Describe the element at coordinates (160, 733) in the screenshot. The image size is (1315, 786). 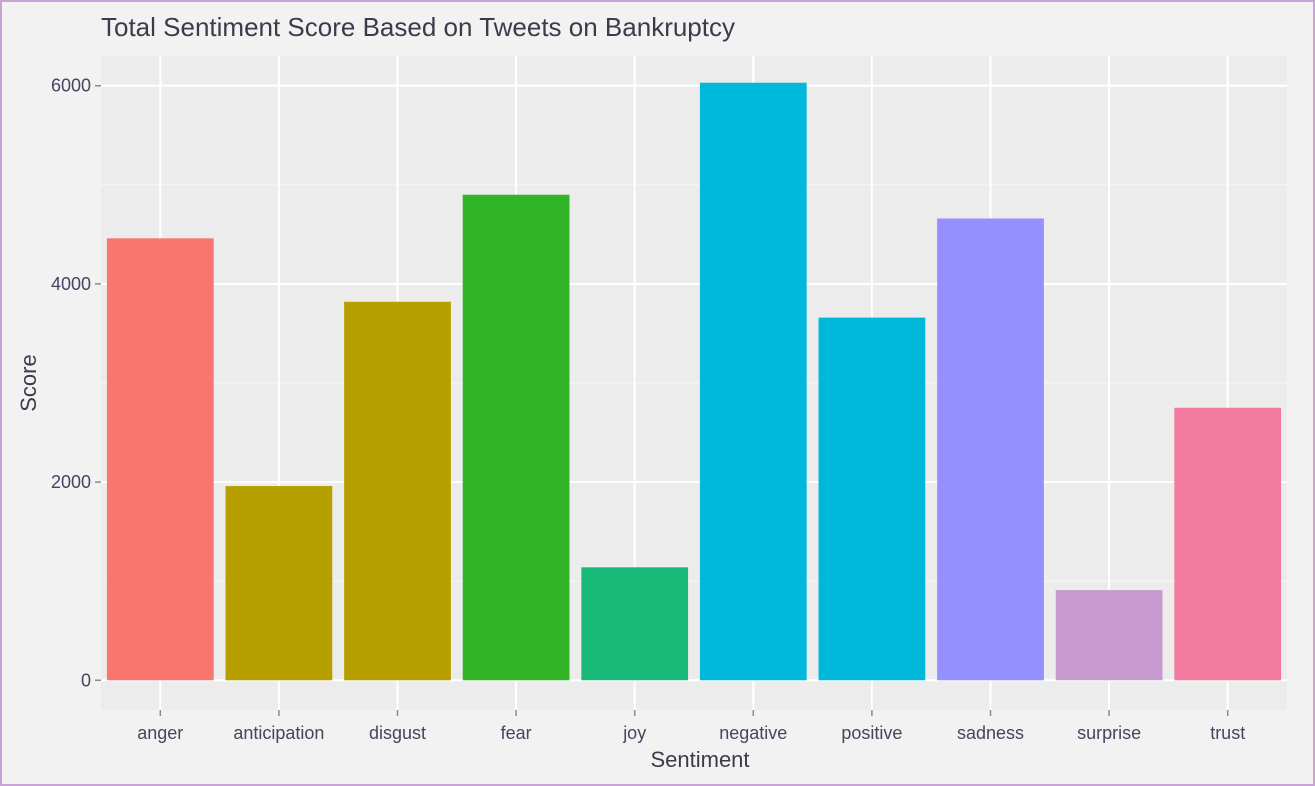
I see `x-tick-label-anger: anger` at that location.